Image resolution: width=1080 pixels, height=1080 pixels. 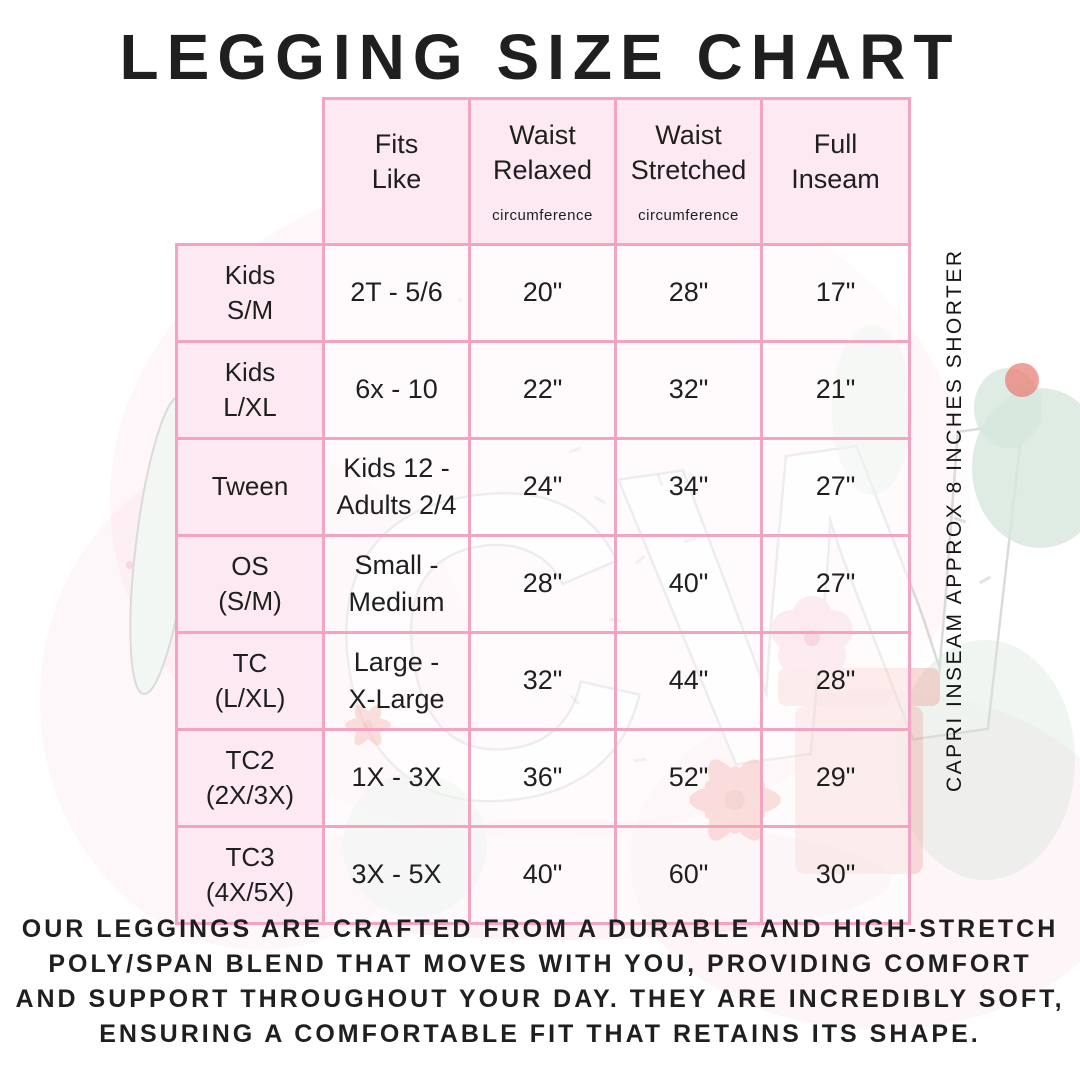 I want to click on row-label-tween: Tween, so click(x=250, y=486).